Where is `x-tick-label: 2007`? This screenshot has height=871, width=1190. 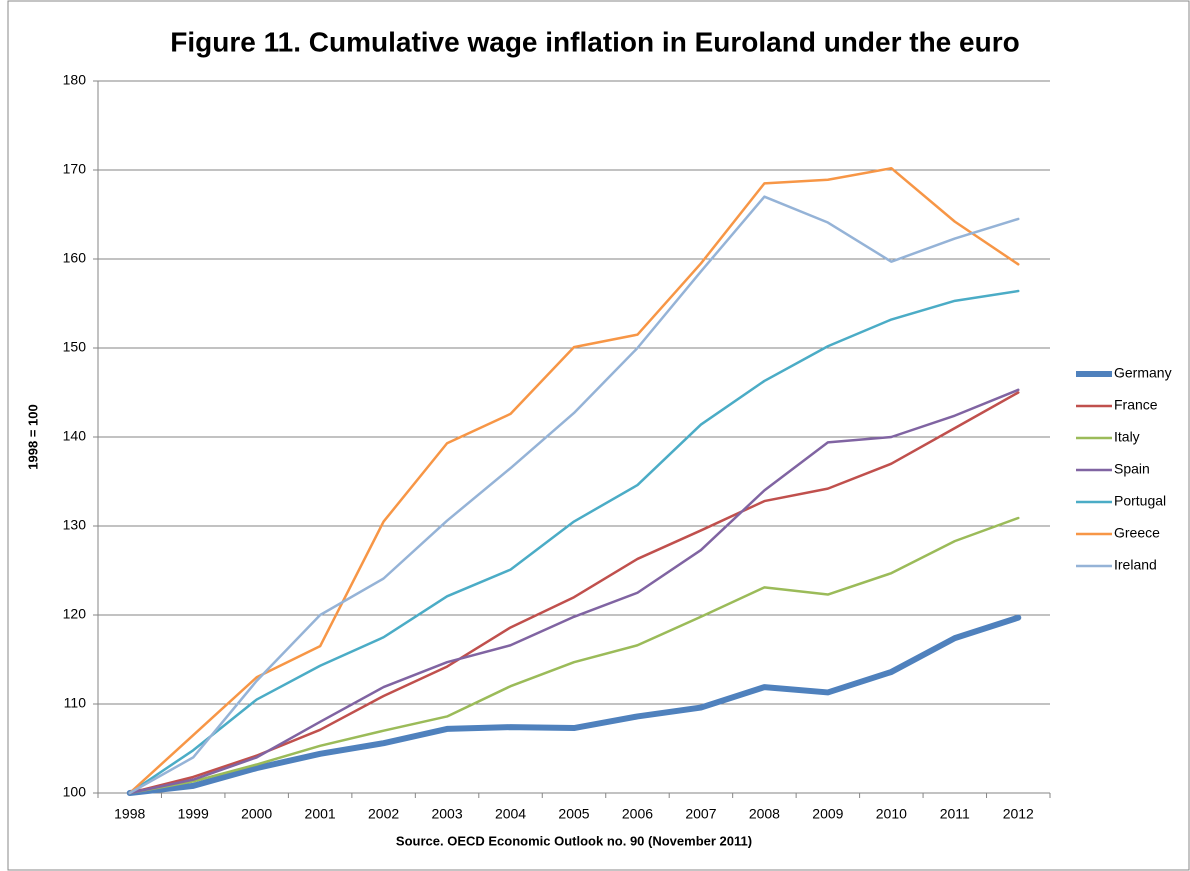 x-tick-label: 2007 is located at coordinates (700, 814).